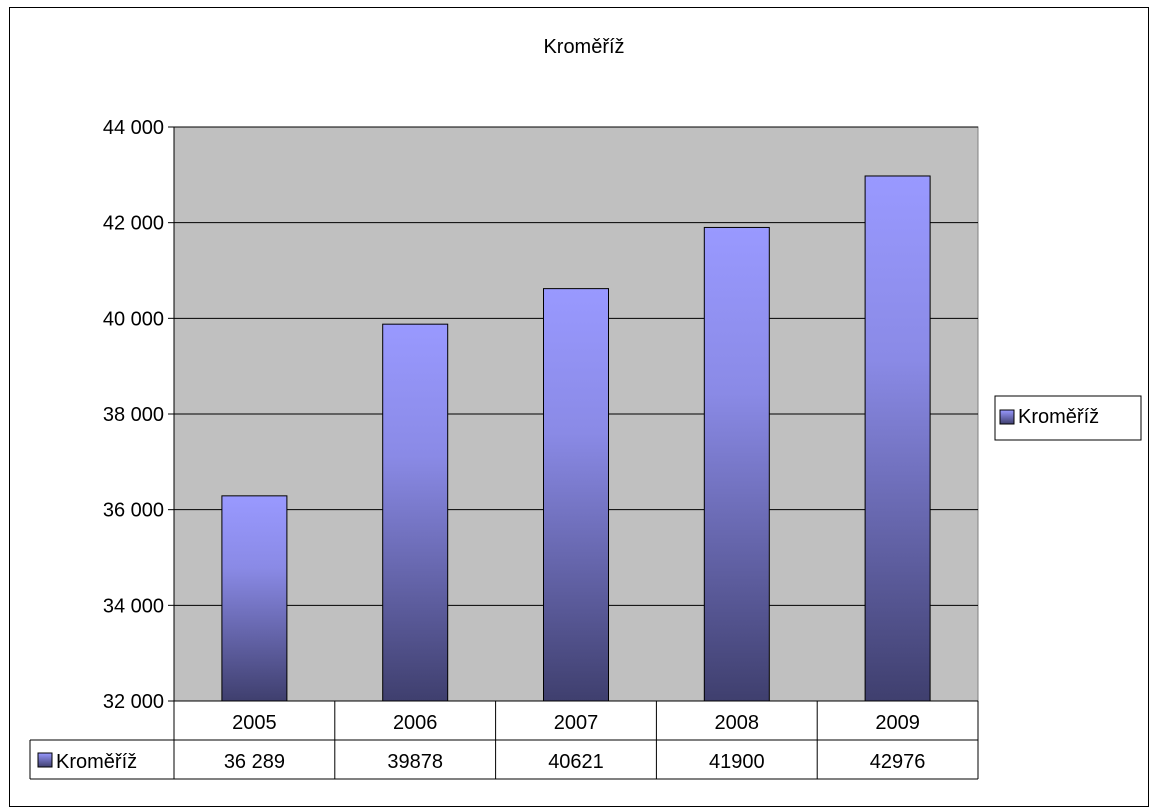 Image resolution: width=1151 pixels, height=809 pixels. What do you see at coordinates (897, 723) in the screenshot?
I see `x-category-label: 2009` at bounding box center [897, 723].